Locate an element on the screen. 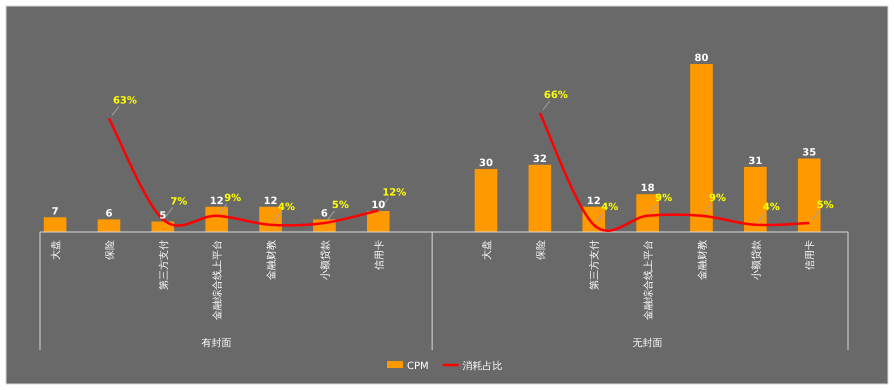 The width and height of the screenshot is (894, 390). text: 有封面 is located at coordinates (217, 343).